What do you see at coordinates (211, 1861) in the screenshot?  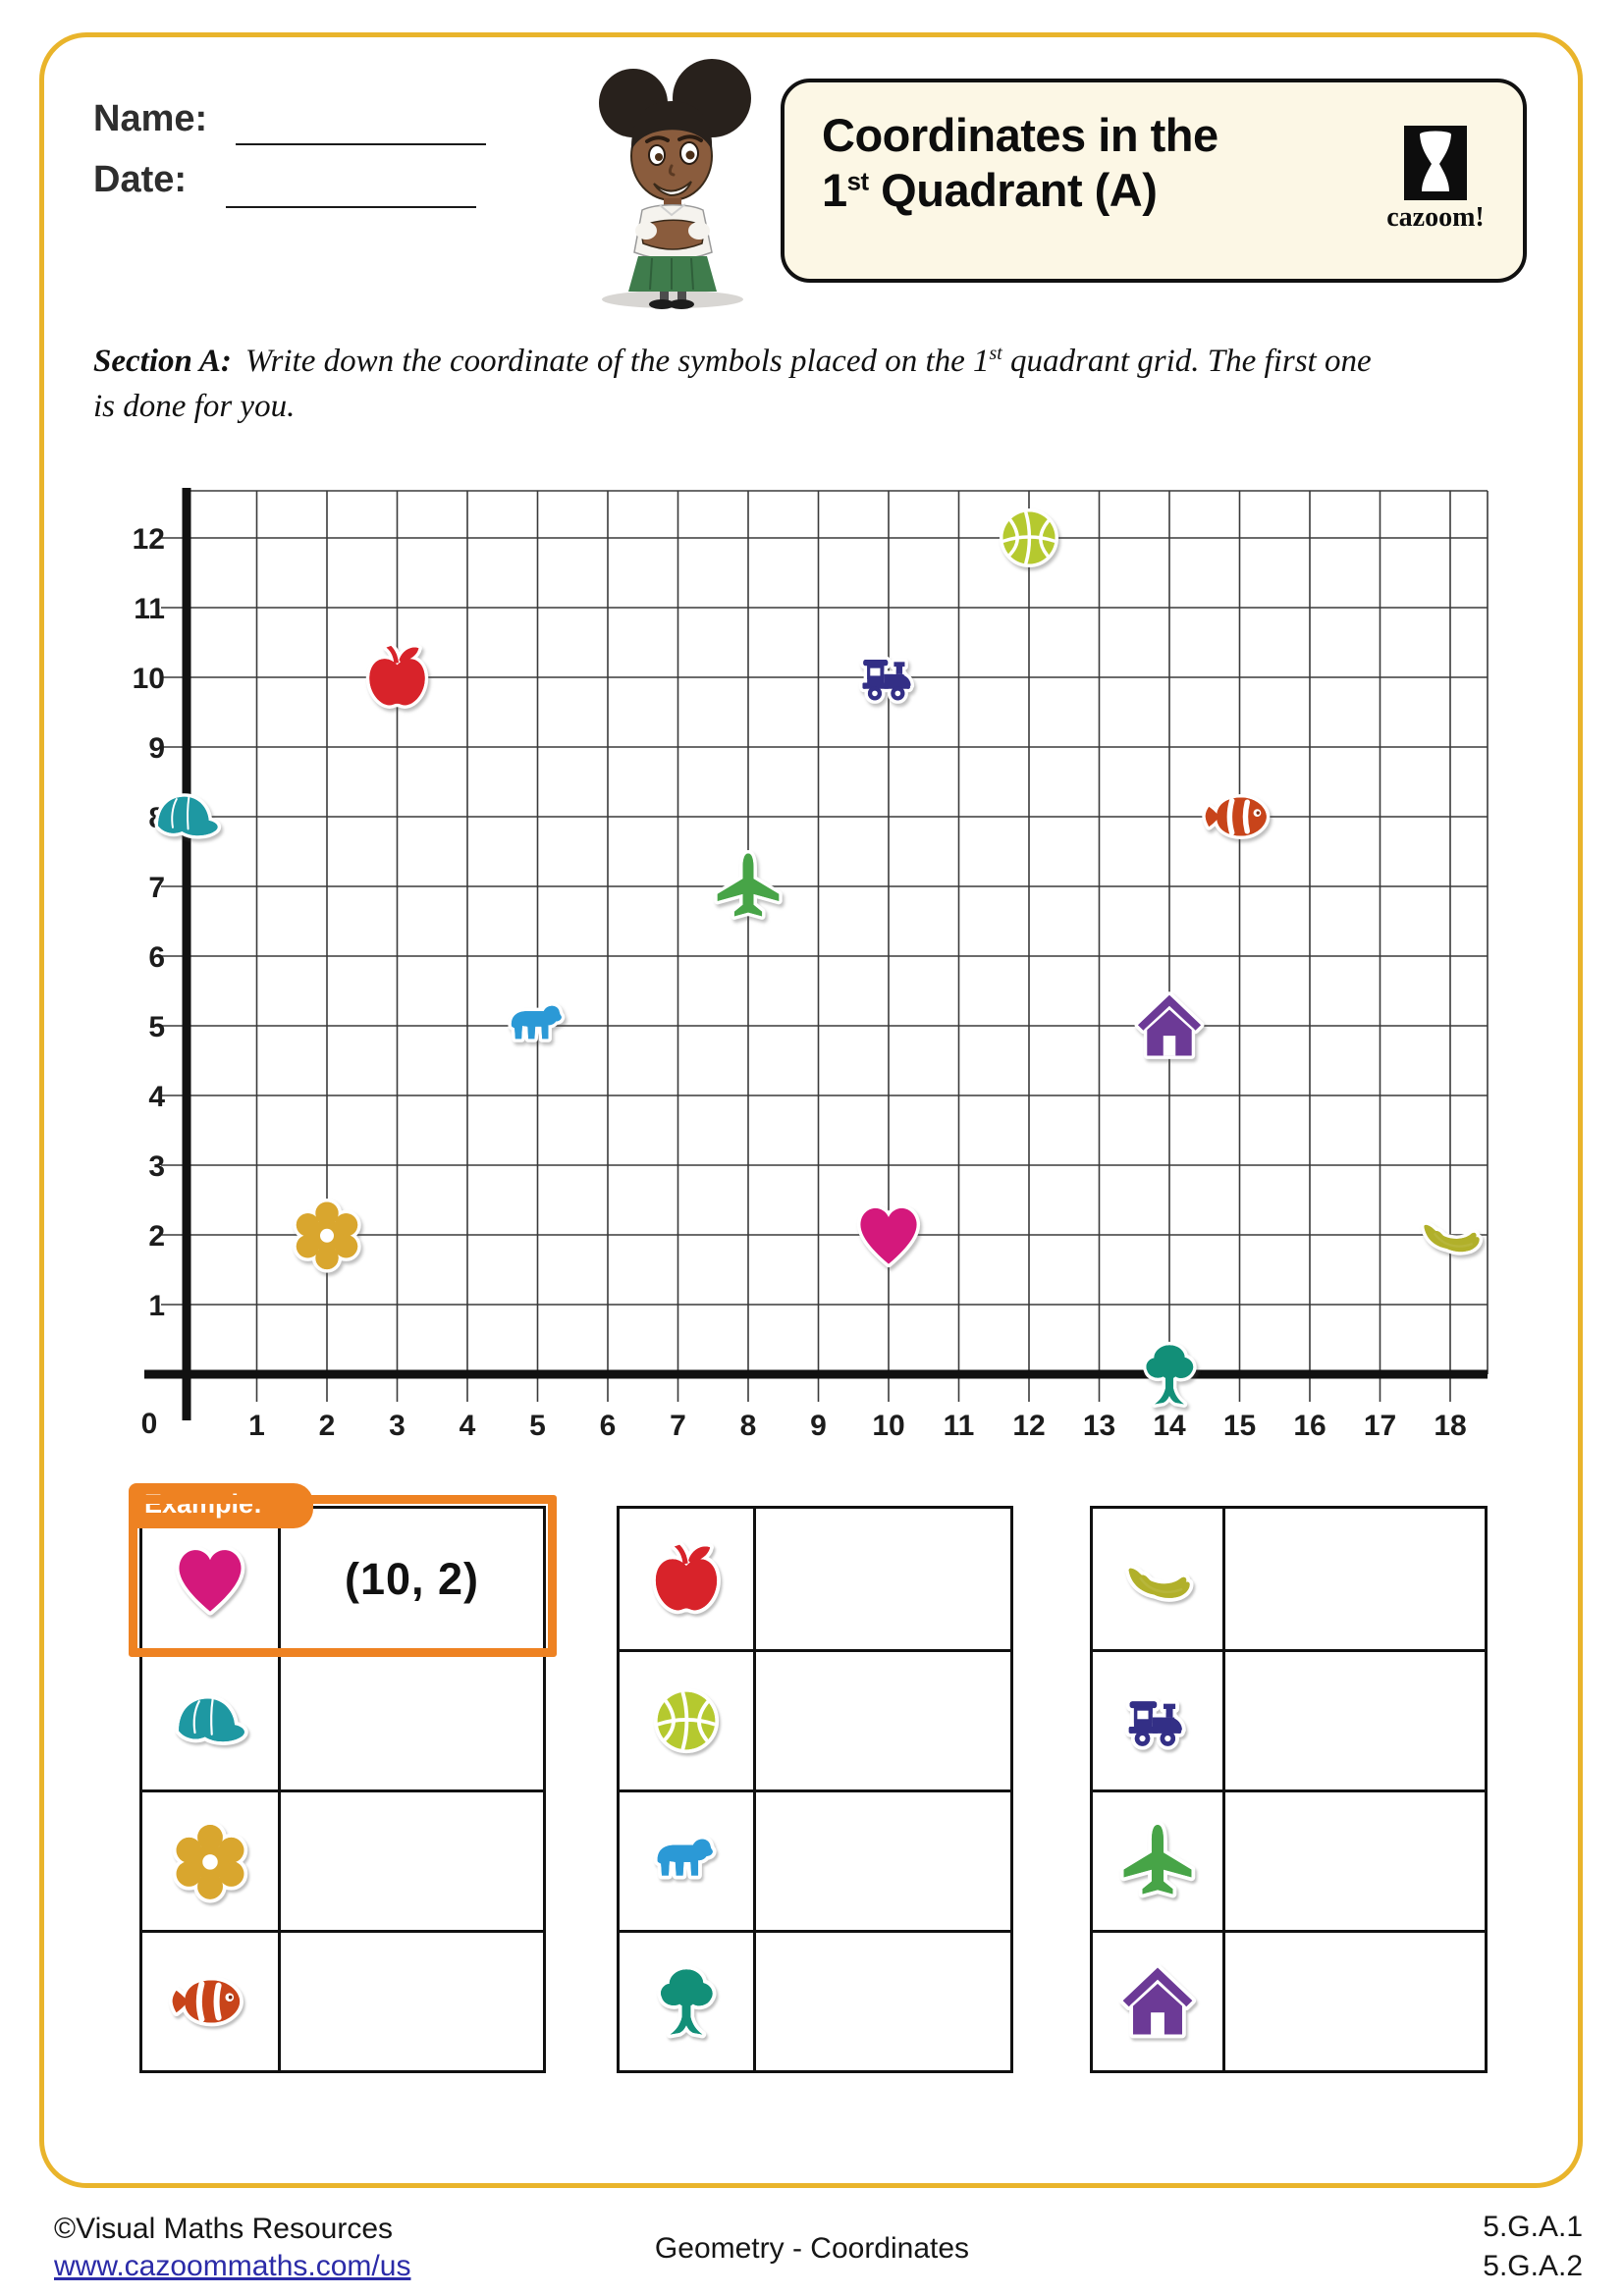 I see `flower-icon` at bounding box center [211, 1861].